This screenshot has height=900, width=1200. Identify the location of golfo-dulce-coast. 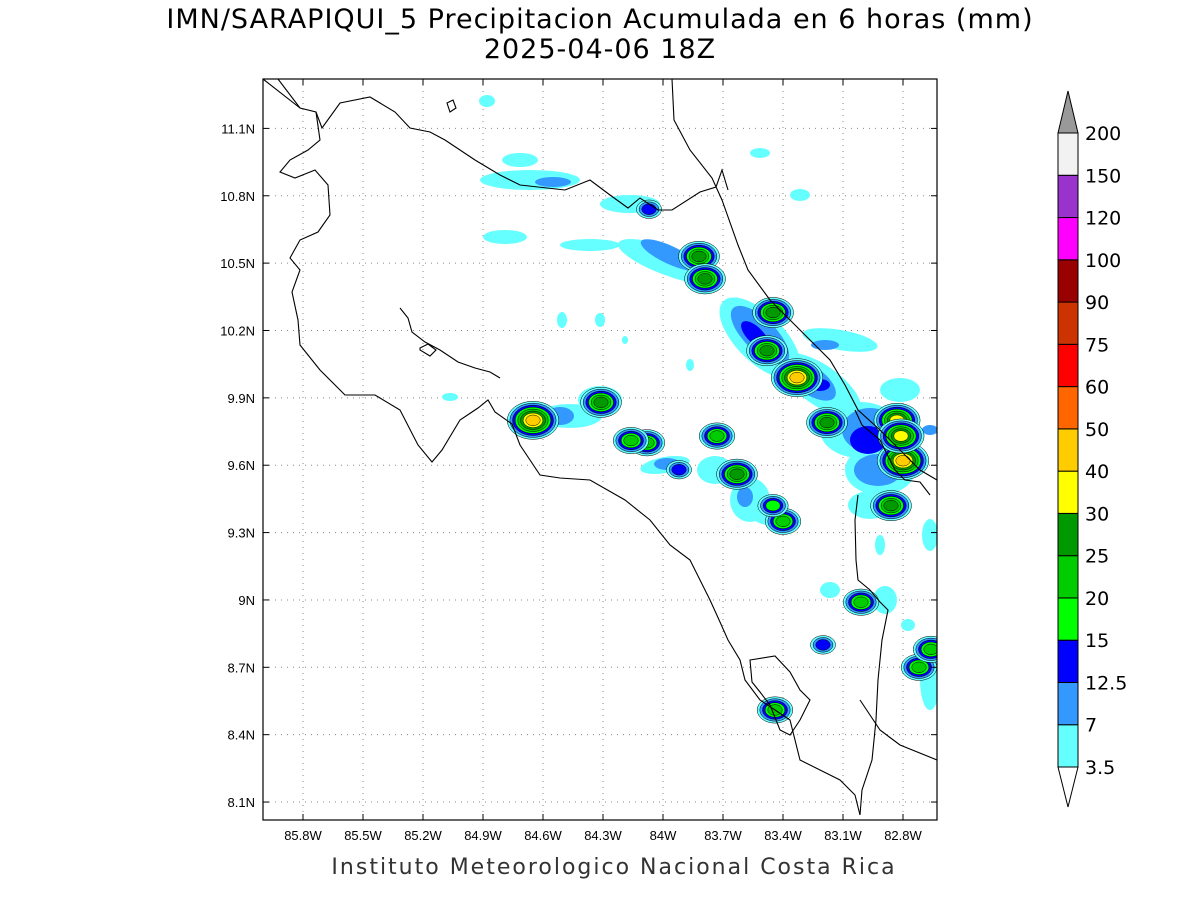
(780, 695).